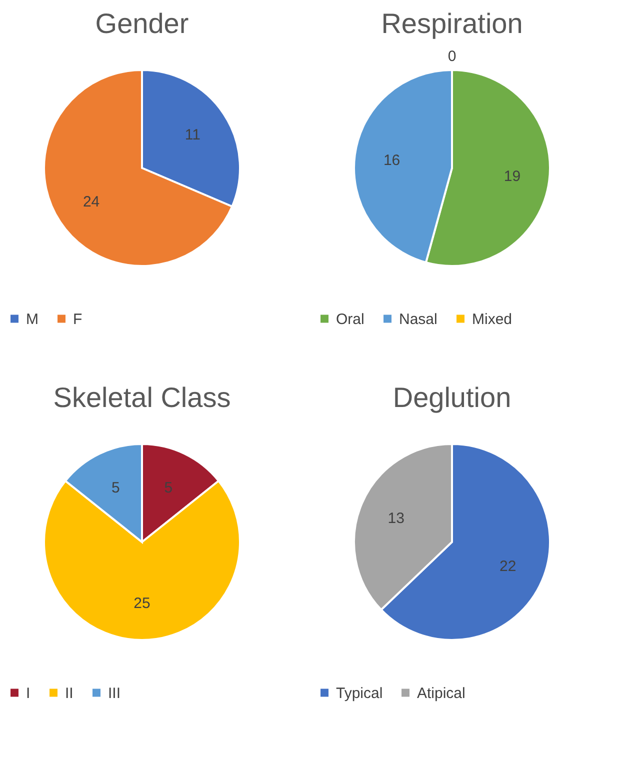  What do you see at coordinates (142, 23) in the screenshot?
I see `chart-title: Gender` at bounding box center [142, 23].